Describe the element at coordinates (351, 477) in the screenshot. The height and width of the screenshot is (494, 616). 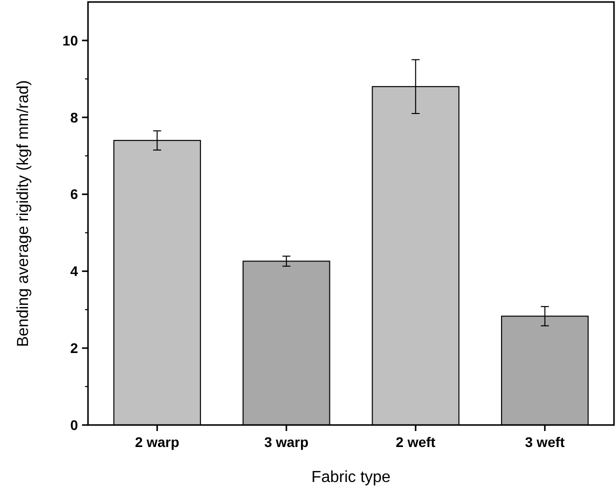
I see `x-axis-title: Fabric type` at that location.